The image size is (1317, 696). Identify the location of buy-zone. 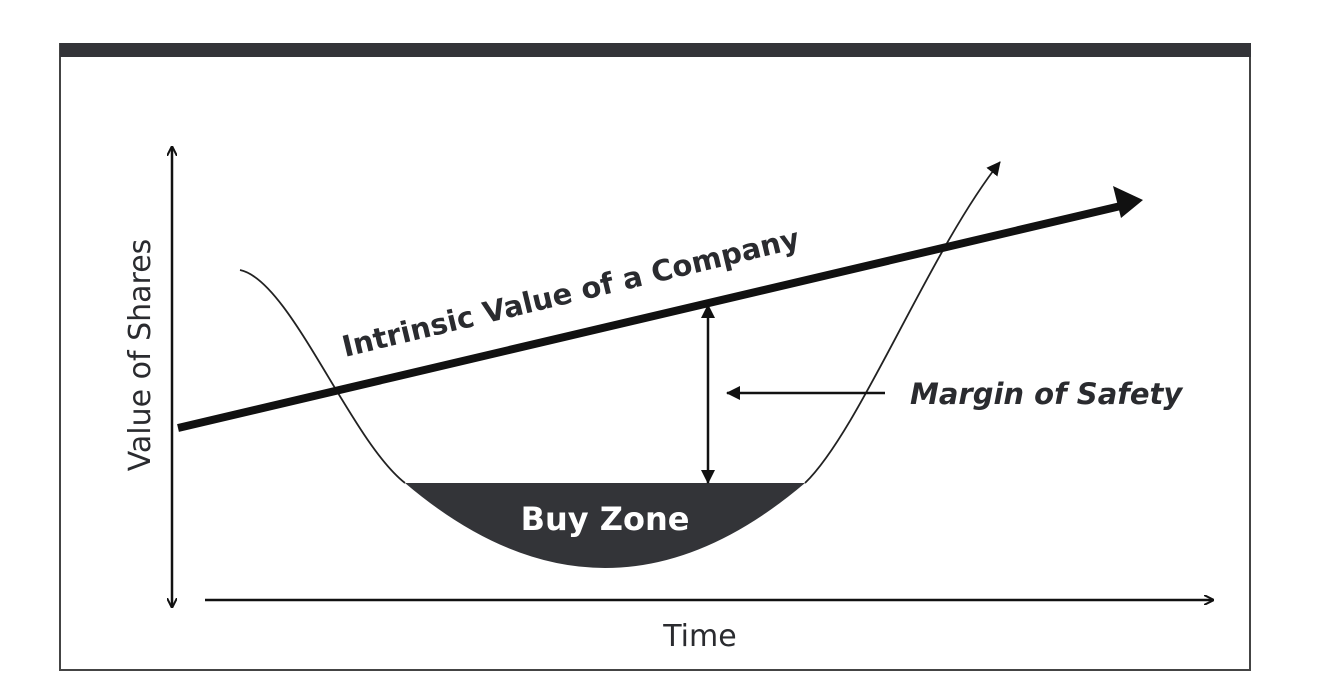
(605, 525).